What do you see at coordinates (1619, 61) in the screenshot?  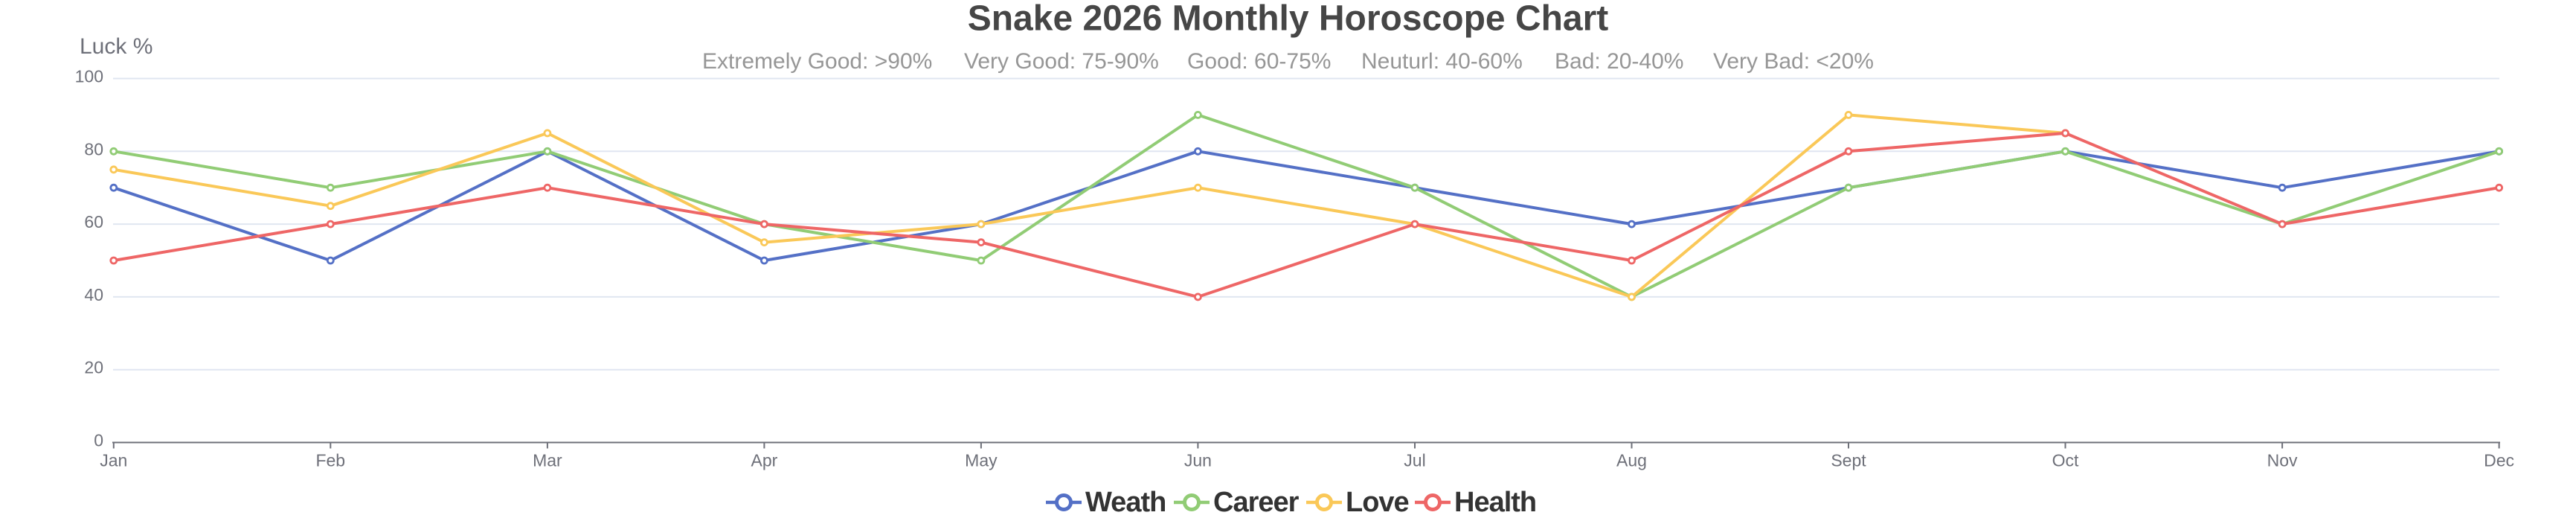 I see `svg-text: Bad: 20-40%` at bounding box center [1619, 61].